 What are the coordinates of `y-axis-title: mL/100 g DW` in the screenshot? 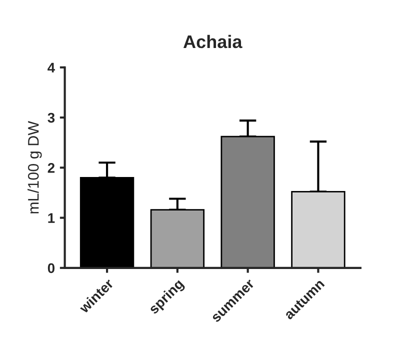 It's located at (35, 167).